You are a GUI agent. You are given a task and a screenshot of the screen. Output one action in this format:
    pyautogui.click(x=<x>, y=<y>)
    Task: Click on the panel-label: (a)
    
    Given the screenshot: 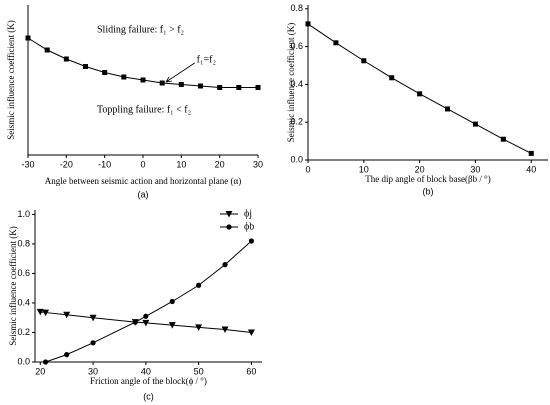 What is the action you would take?
    pyautogui.click(x=143, y=194)
    